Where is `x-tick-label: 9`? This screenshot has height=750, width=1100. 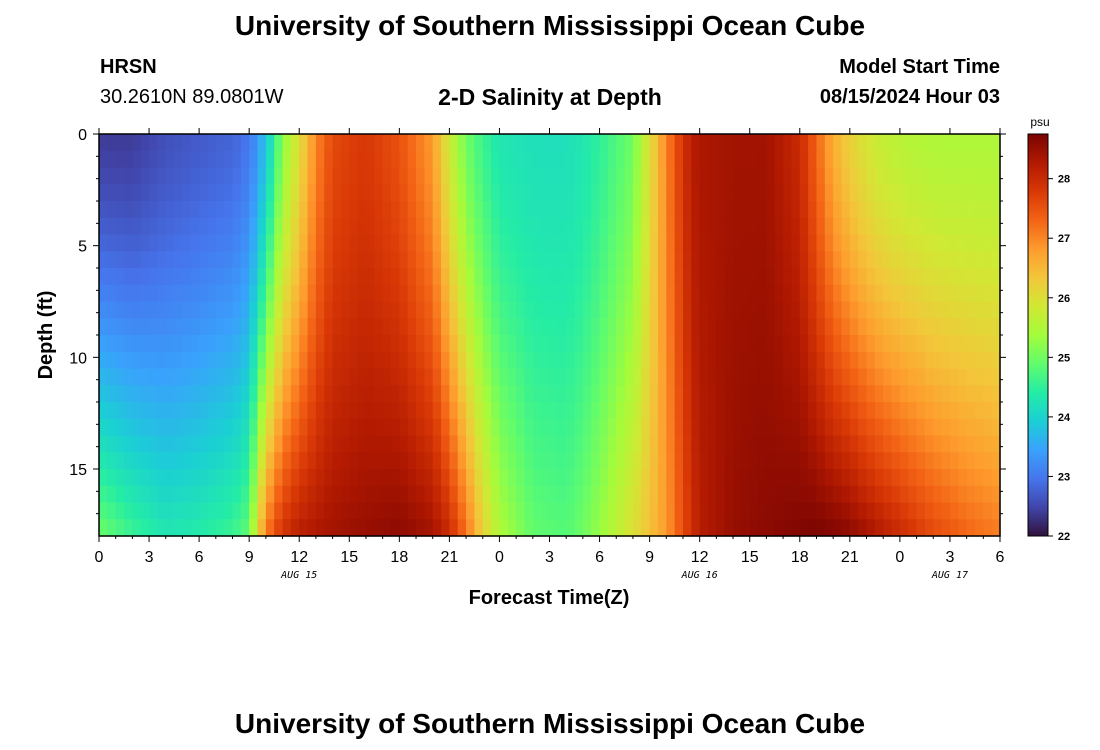 x-tick-label: 9 is located at coordinates (649, 557).